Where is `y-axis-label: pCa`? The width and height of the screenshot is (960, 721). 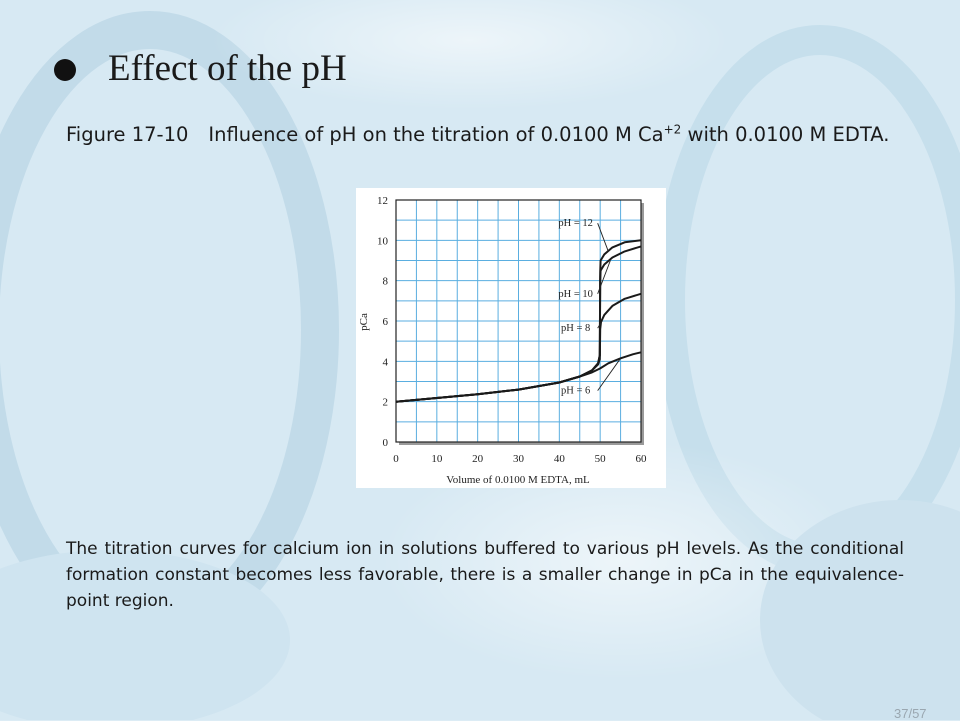 y-axis-label: pCa is located at coordinates (364, 322).